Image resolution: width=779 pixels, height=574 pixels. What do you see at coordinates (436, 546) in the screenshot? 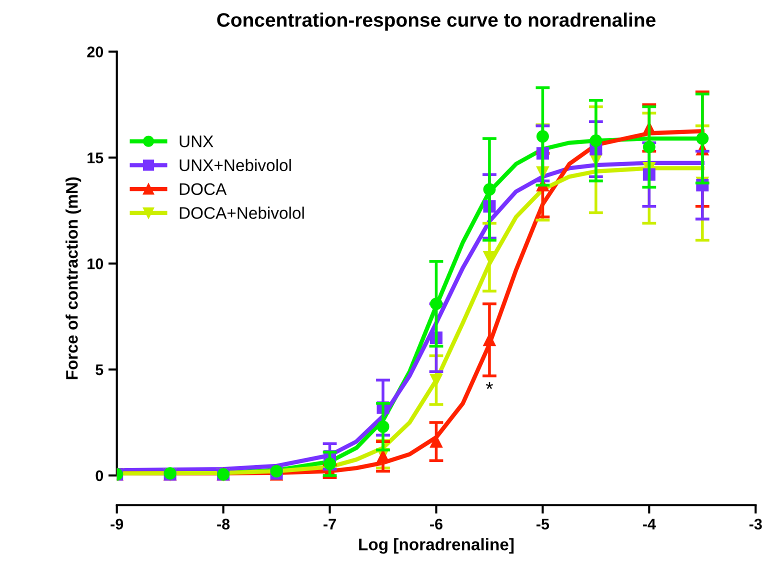
I see `x-axis-title: Log [noradrenaline]` at bounding box center [436, 546].